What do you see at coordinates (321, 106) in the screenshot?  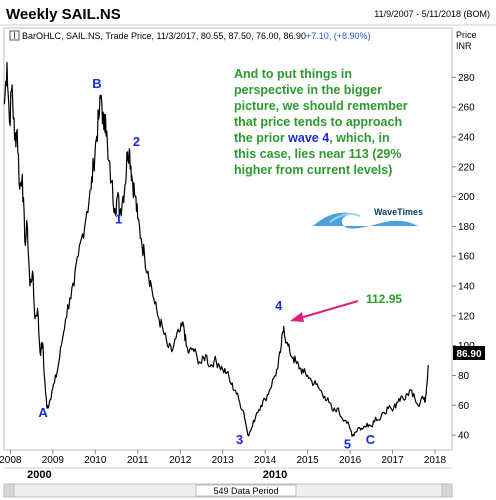 I see `annotation-line: picture, we should remember` at bounding box center [321, 106].